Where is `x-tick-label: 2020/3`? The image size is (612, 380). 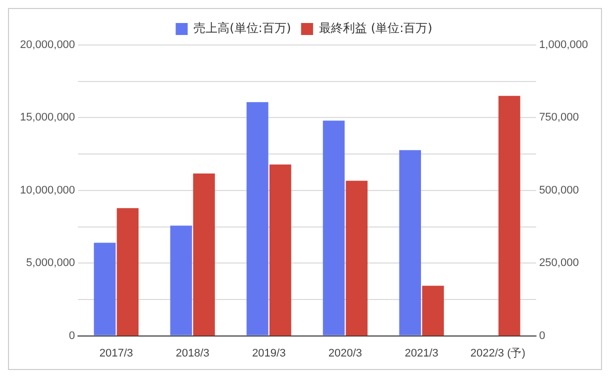 x-tick-label: 2020/3 is located at coordinates (345, 353).